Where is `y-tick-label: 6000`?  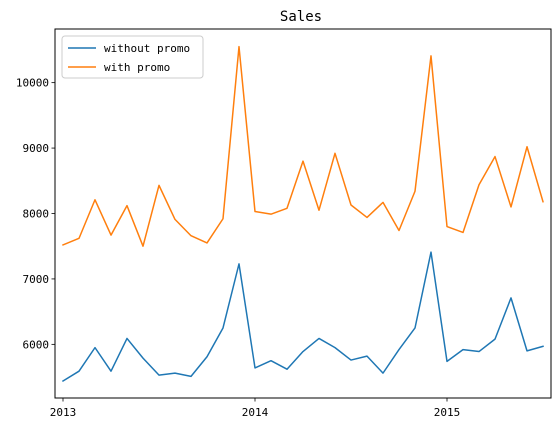 y-tick-label: 6000 is located at coordinates (36, 344).